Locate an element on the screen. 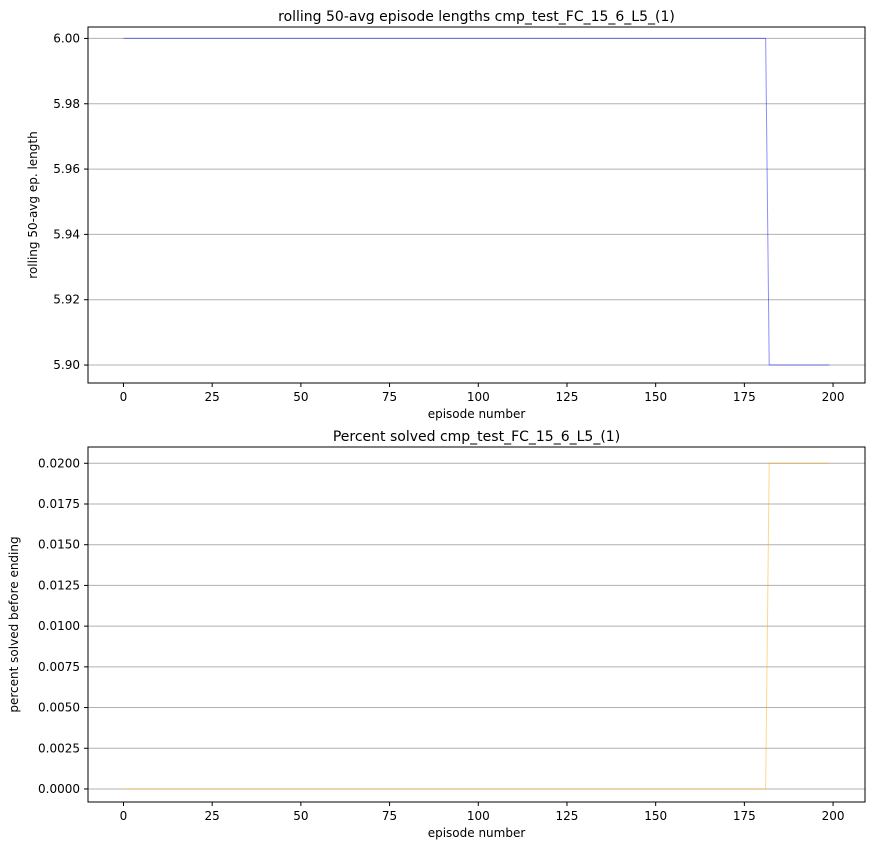  y-tick-label: 5.90 is located at coordinates (66, 365).